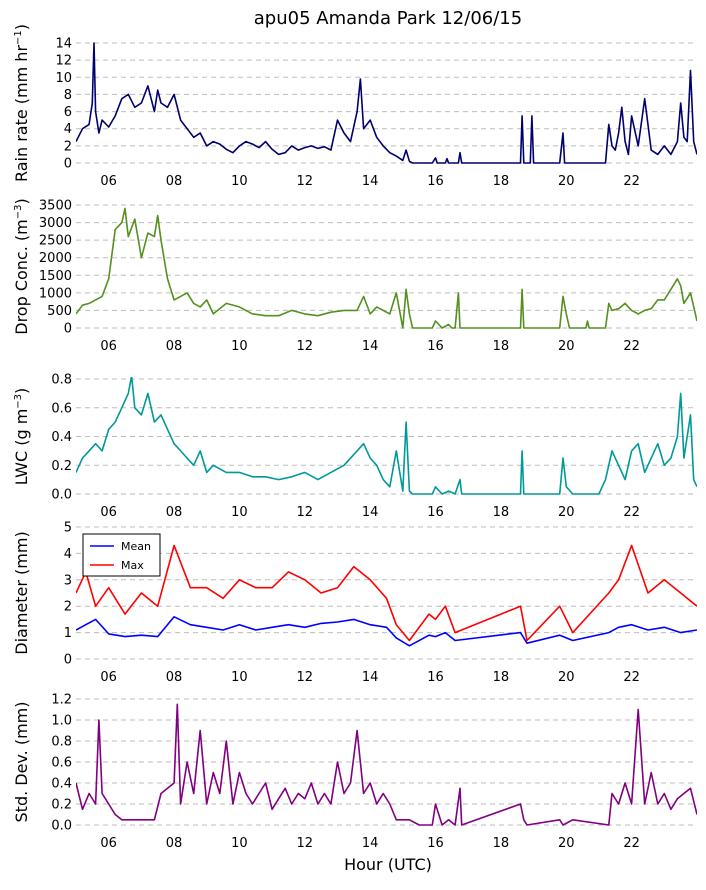  Describe the element at coordinates (55, 223) in the screenshot. I see `y-tick-label: 3000` at that location.